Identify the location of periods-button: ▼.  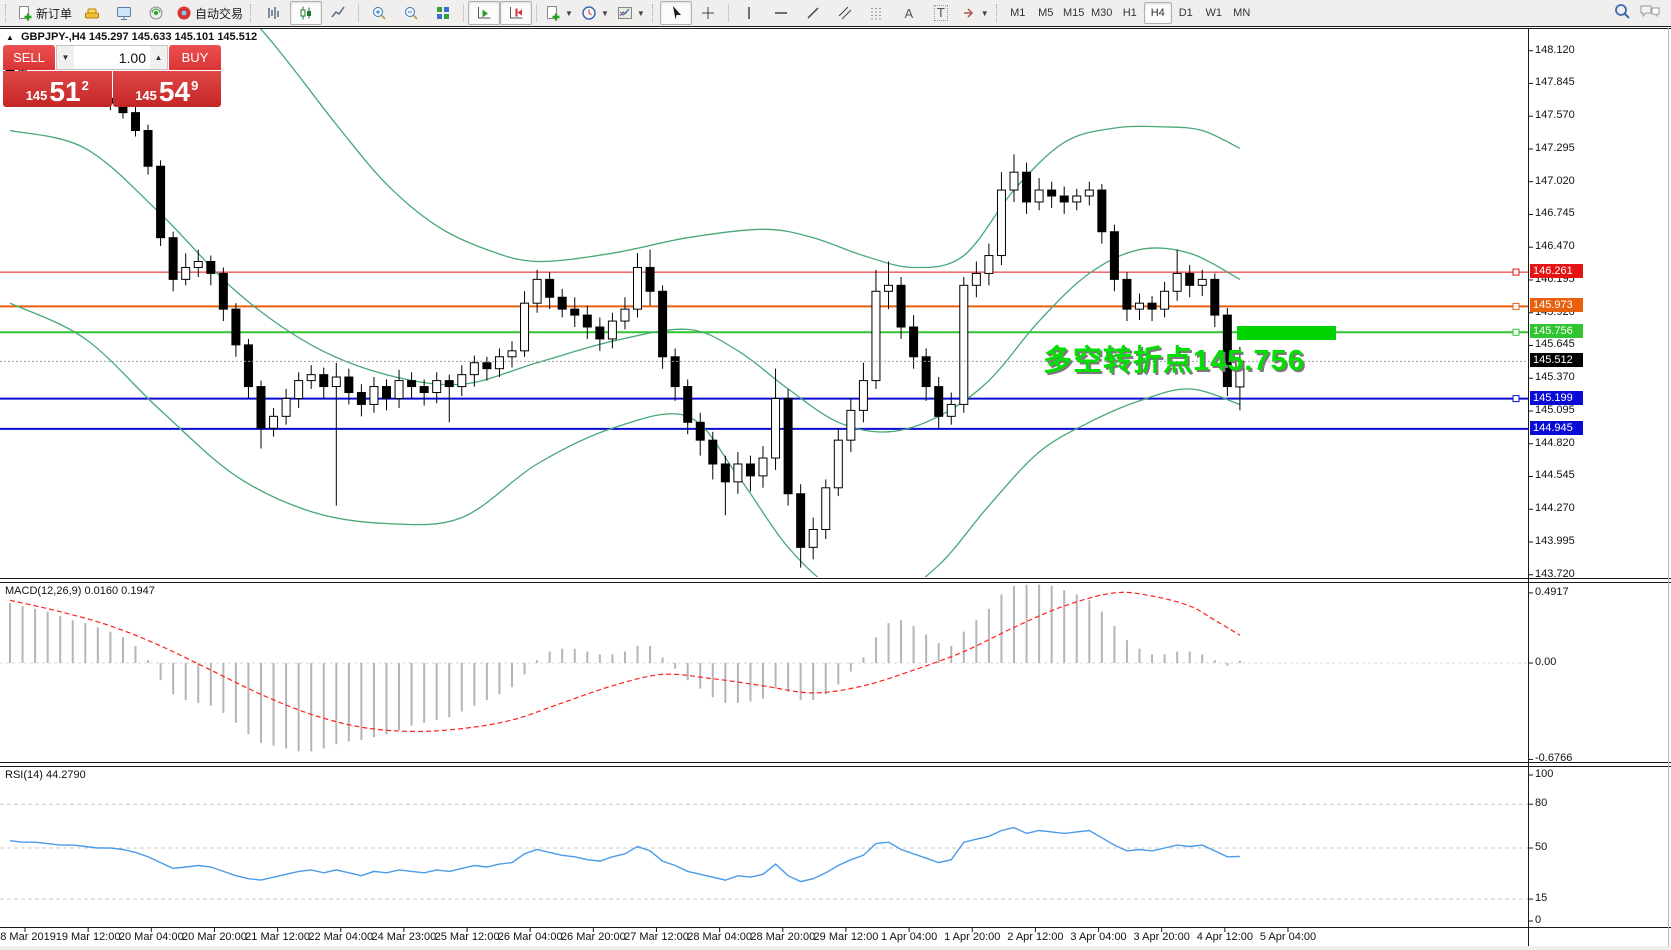
(595, 13).